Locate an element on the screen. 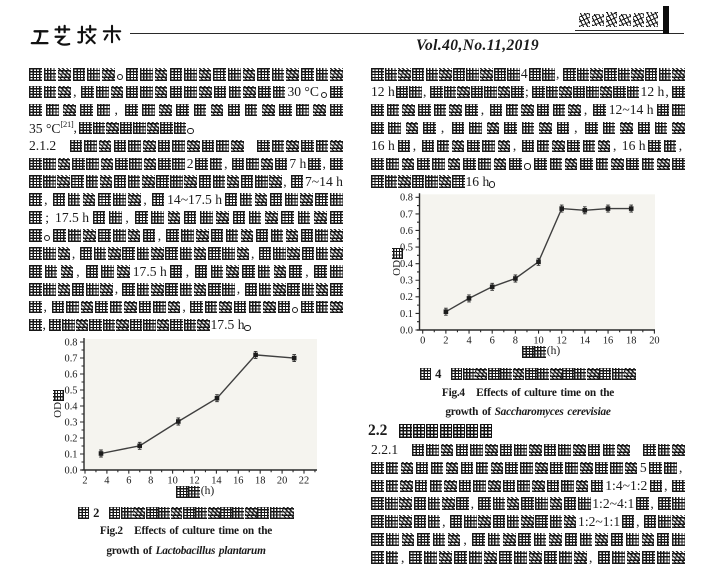 Image resolution: width=713 pixels, height=566 pixels. svg-text: 22 is located at coordinates (304, 481).